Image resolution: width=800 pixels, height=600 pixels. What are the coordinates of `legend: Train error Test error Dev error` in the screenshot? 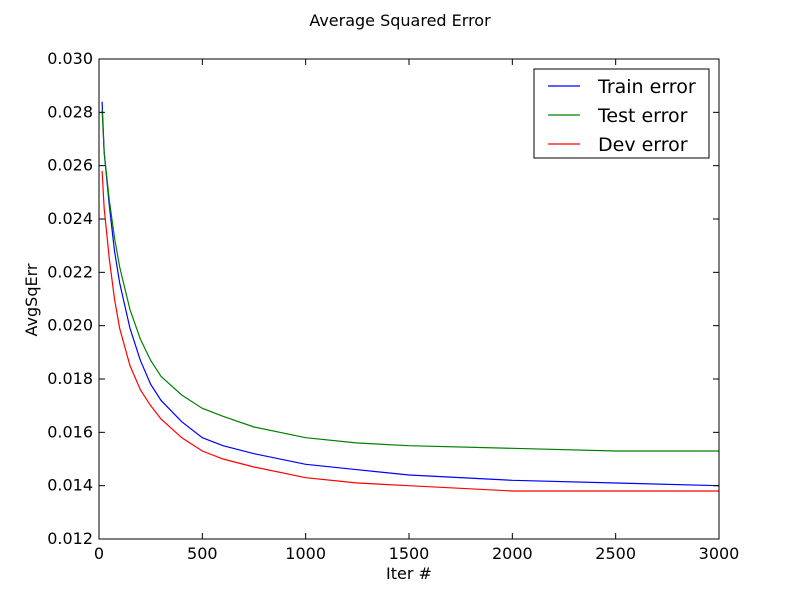 It's located at (621, 113).